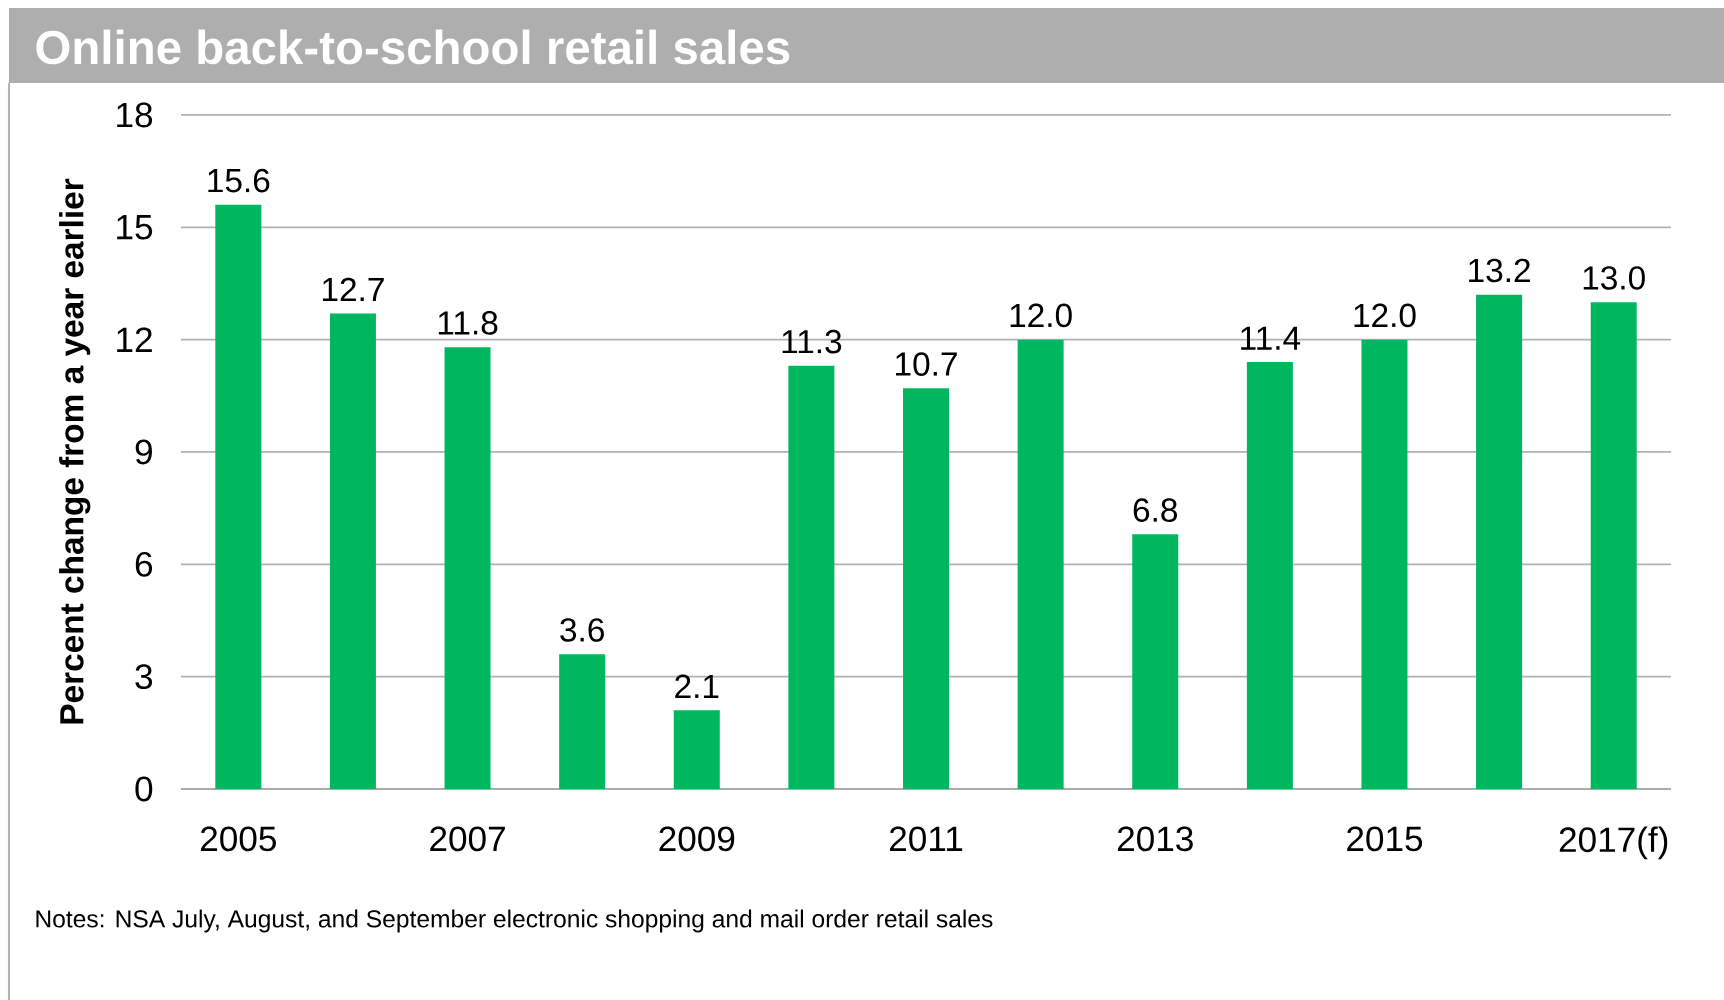  What do you see at coordinates (353, 289) in the screenshot?
I see `data-label: 12.7` at bounding box center [353, 289].